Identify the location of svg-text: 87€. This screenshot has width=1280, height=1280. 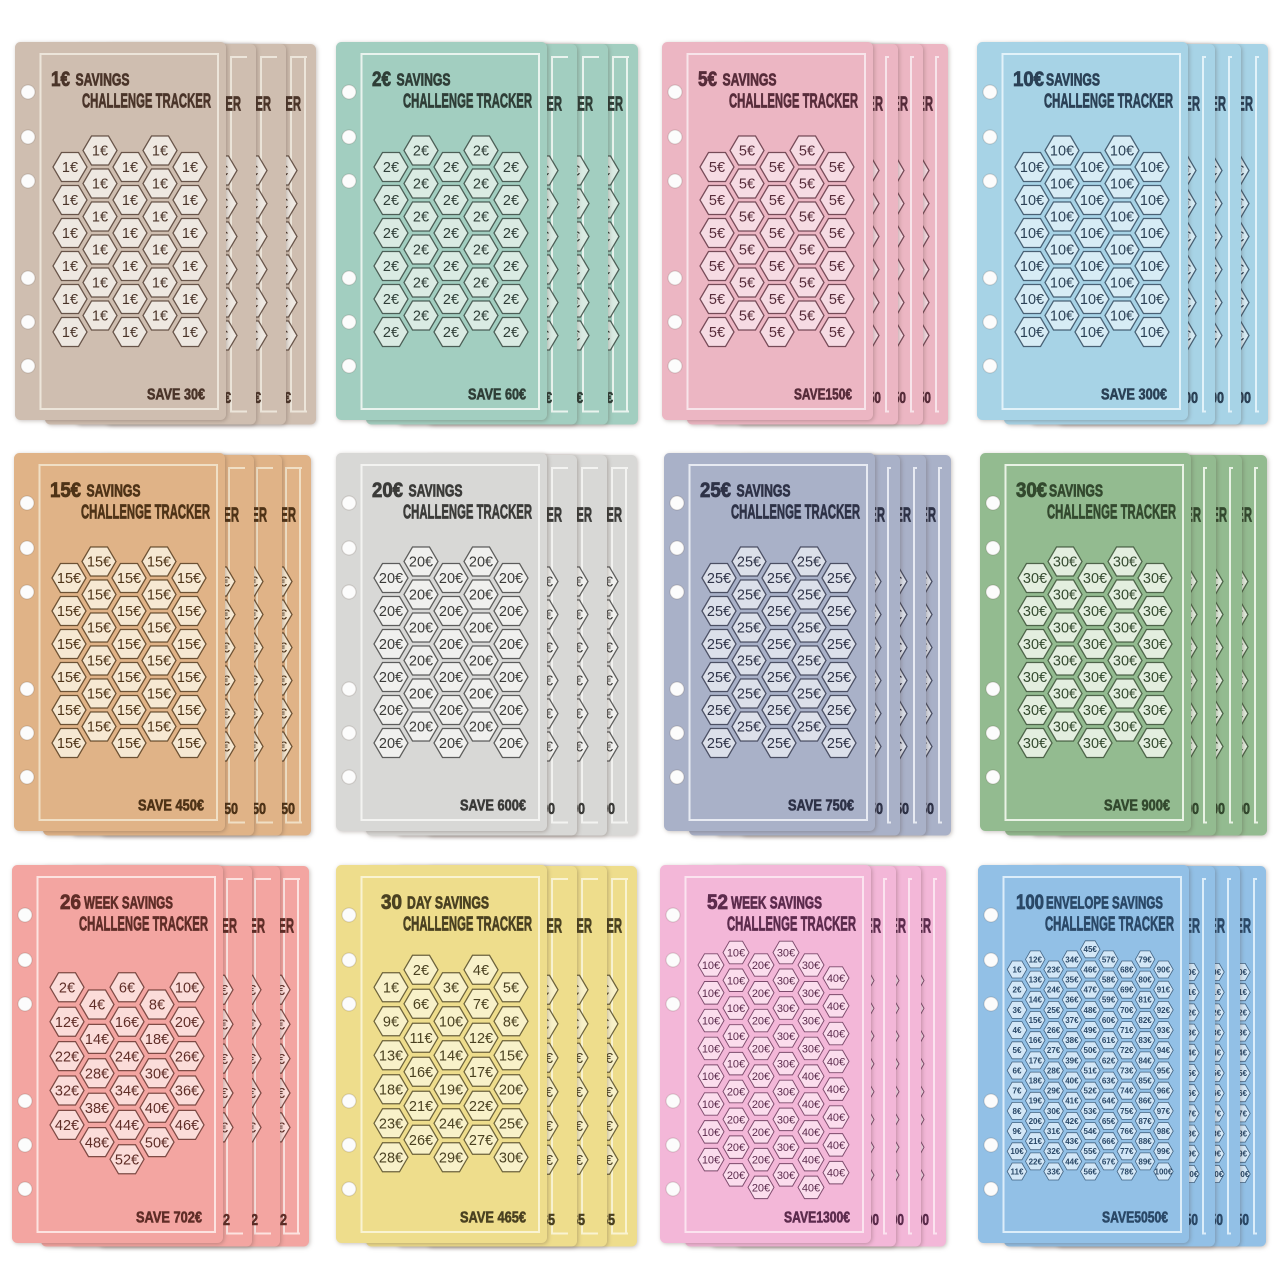
(1145, 1120).